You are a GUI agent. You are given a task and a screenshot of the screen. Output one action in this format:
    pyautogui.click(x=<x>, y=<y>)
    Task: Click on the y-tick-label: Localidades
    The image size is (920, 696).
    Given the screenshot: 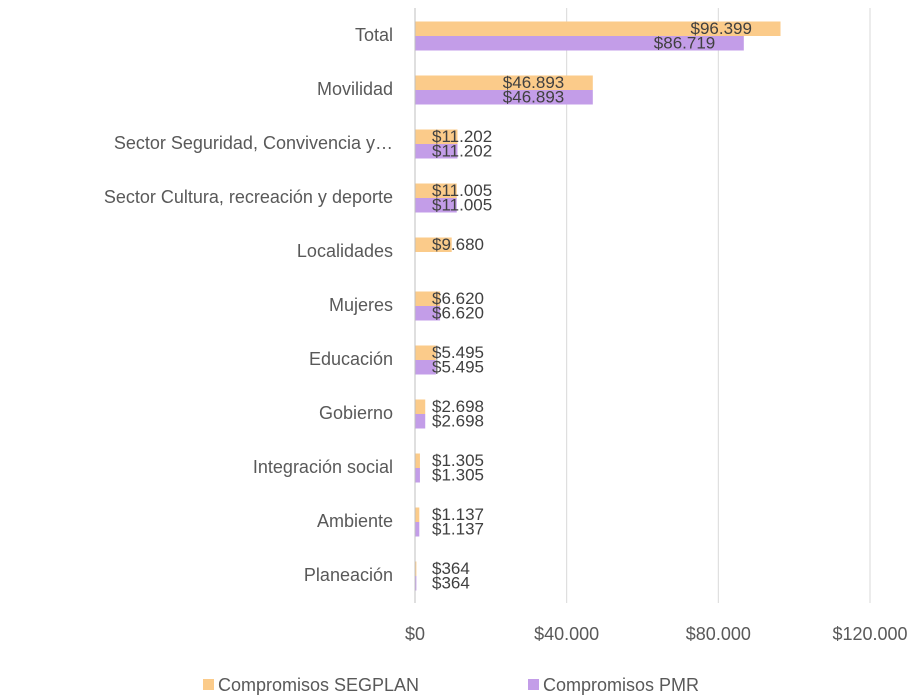 What is the action you would take?
    pyautogui.click(x=345, y=251)
    